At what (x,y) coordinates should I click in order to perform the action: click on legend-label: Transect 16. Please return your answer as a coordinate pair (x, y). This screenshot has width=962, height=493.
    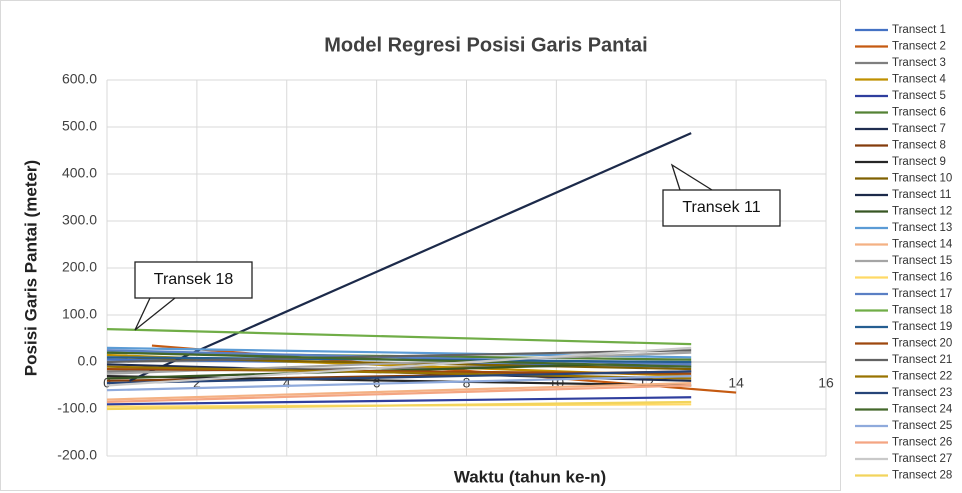
    Looking at the image, I should click on (922, 278).